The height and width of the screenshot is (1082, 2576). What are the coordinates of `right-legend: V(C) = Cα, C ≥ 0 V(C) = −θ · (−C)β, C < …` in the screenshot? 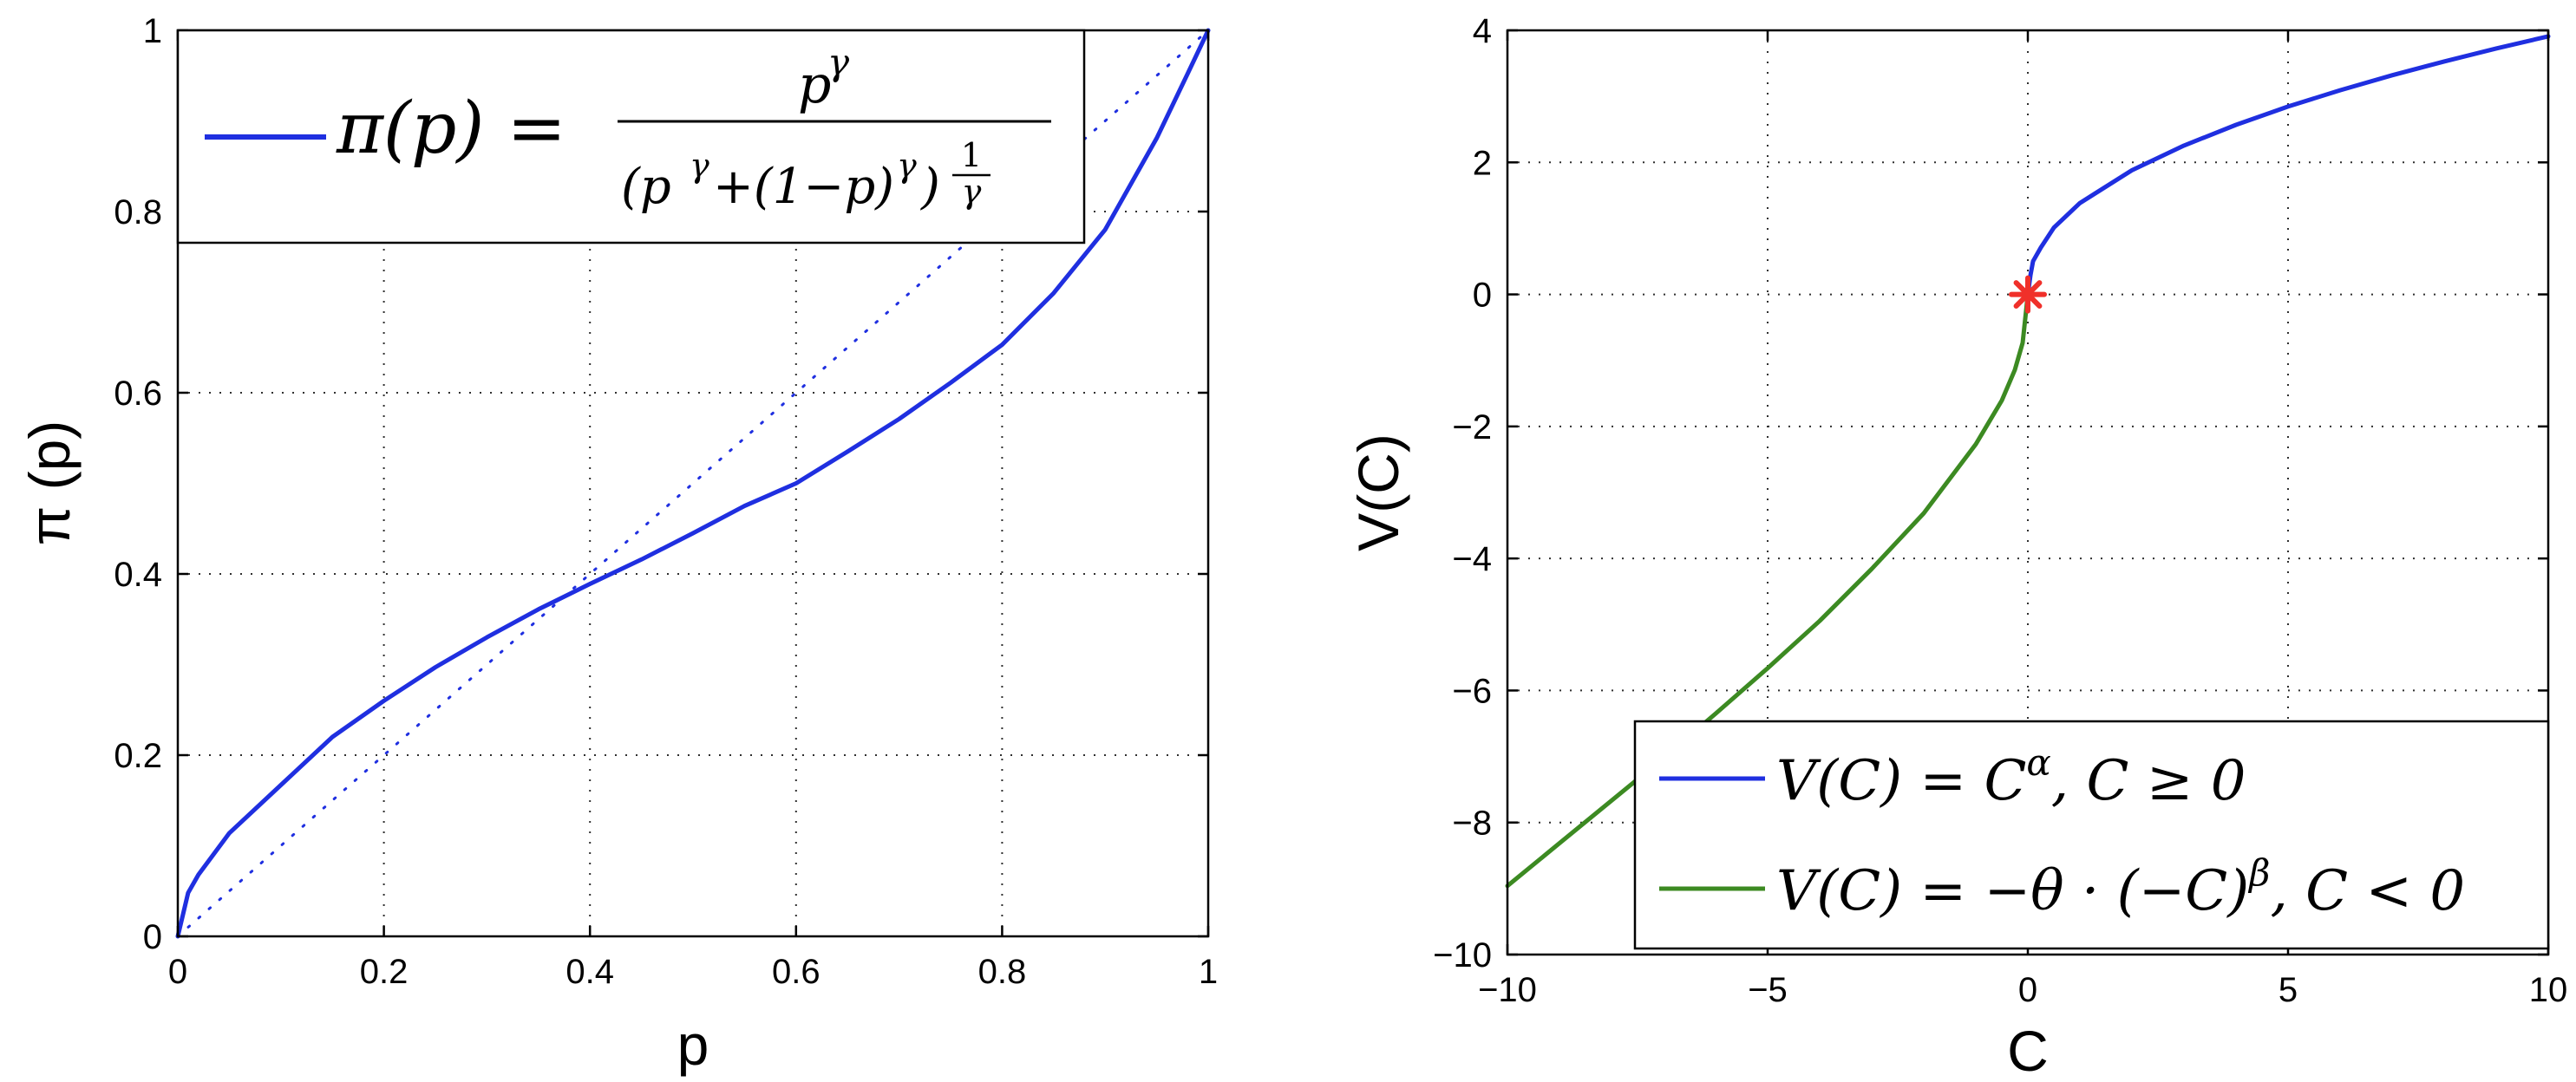 It's located at (2091, 835).